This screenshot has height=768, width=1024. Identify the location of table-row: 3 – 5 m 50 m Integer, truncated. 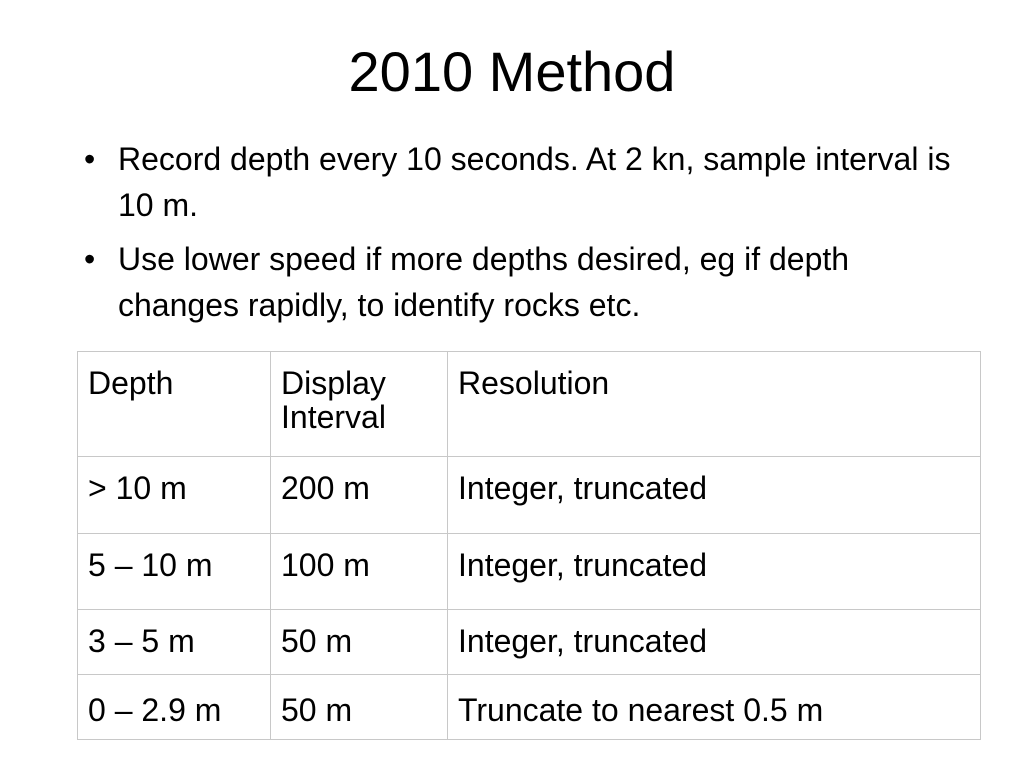
(529, 642).